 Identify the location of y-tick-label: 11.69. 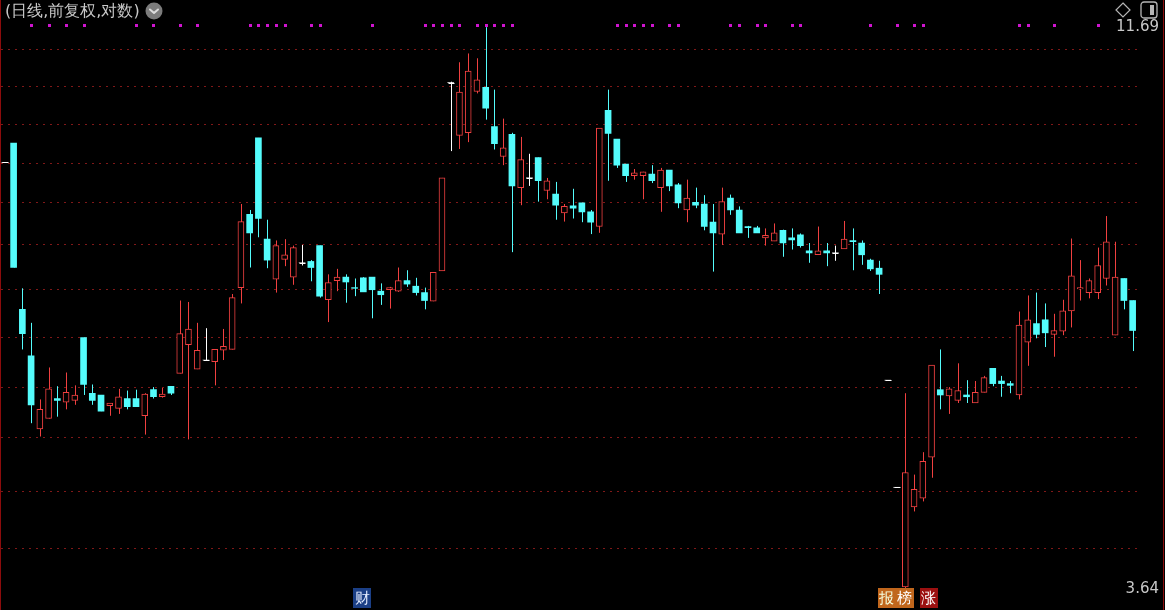
(1137, 26).